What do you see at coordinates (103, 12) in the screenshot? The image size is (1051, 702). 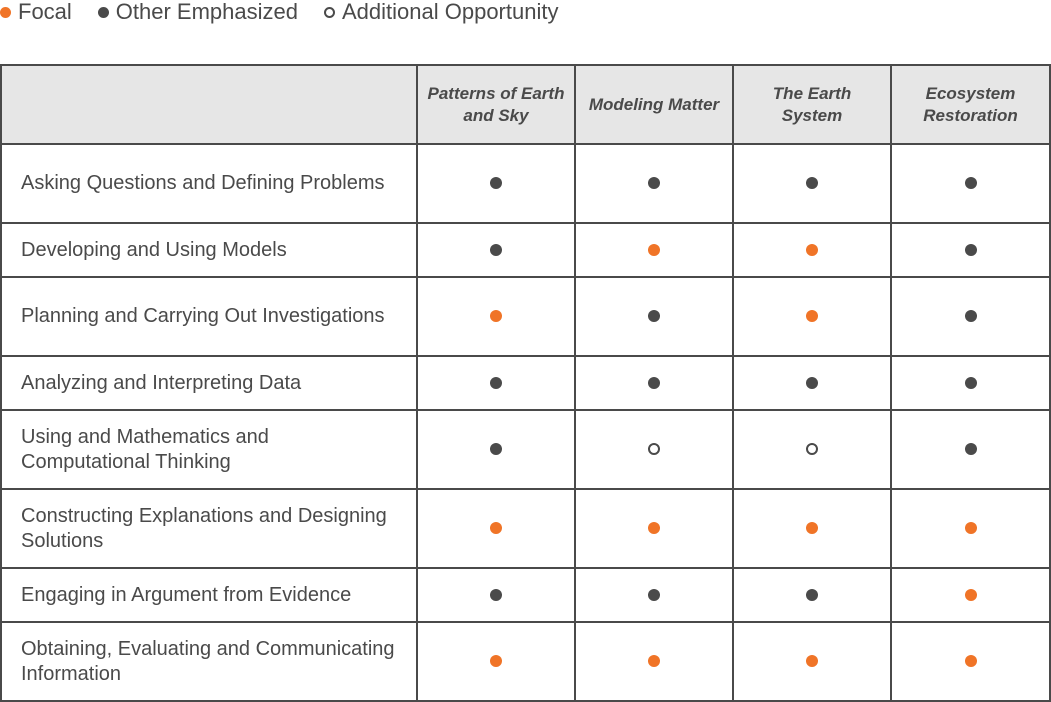 I see `other-emphasized-dot-icon` at bounding box center [103, 12].